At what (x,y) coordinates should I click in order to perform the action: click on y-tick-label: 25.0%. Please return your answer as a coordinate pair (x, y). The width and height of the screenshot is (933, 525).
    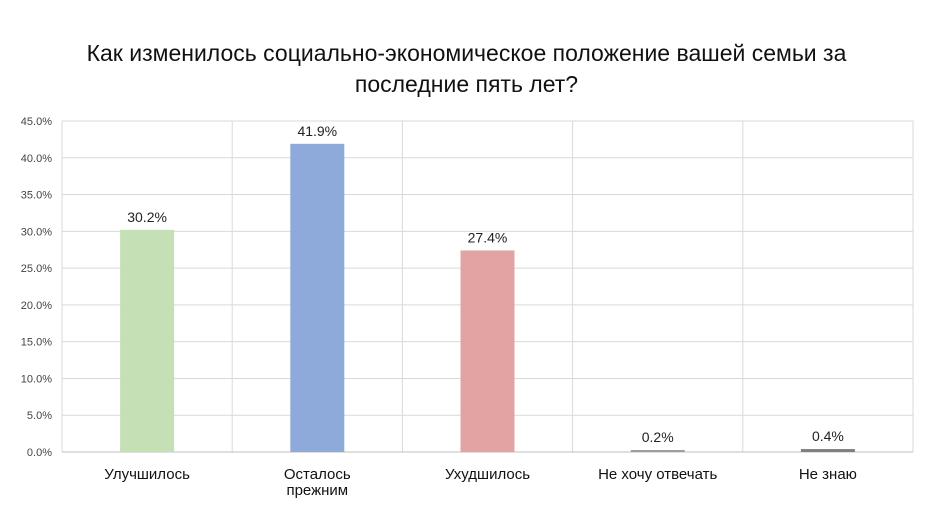
    Looking at the image, I should click on (36, 269).